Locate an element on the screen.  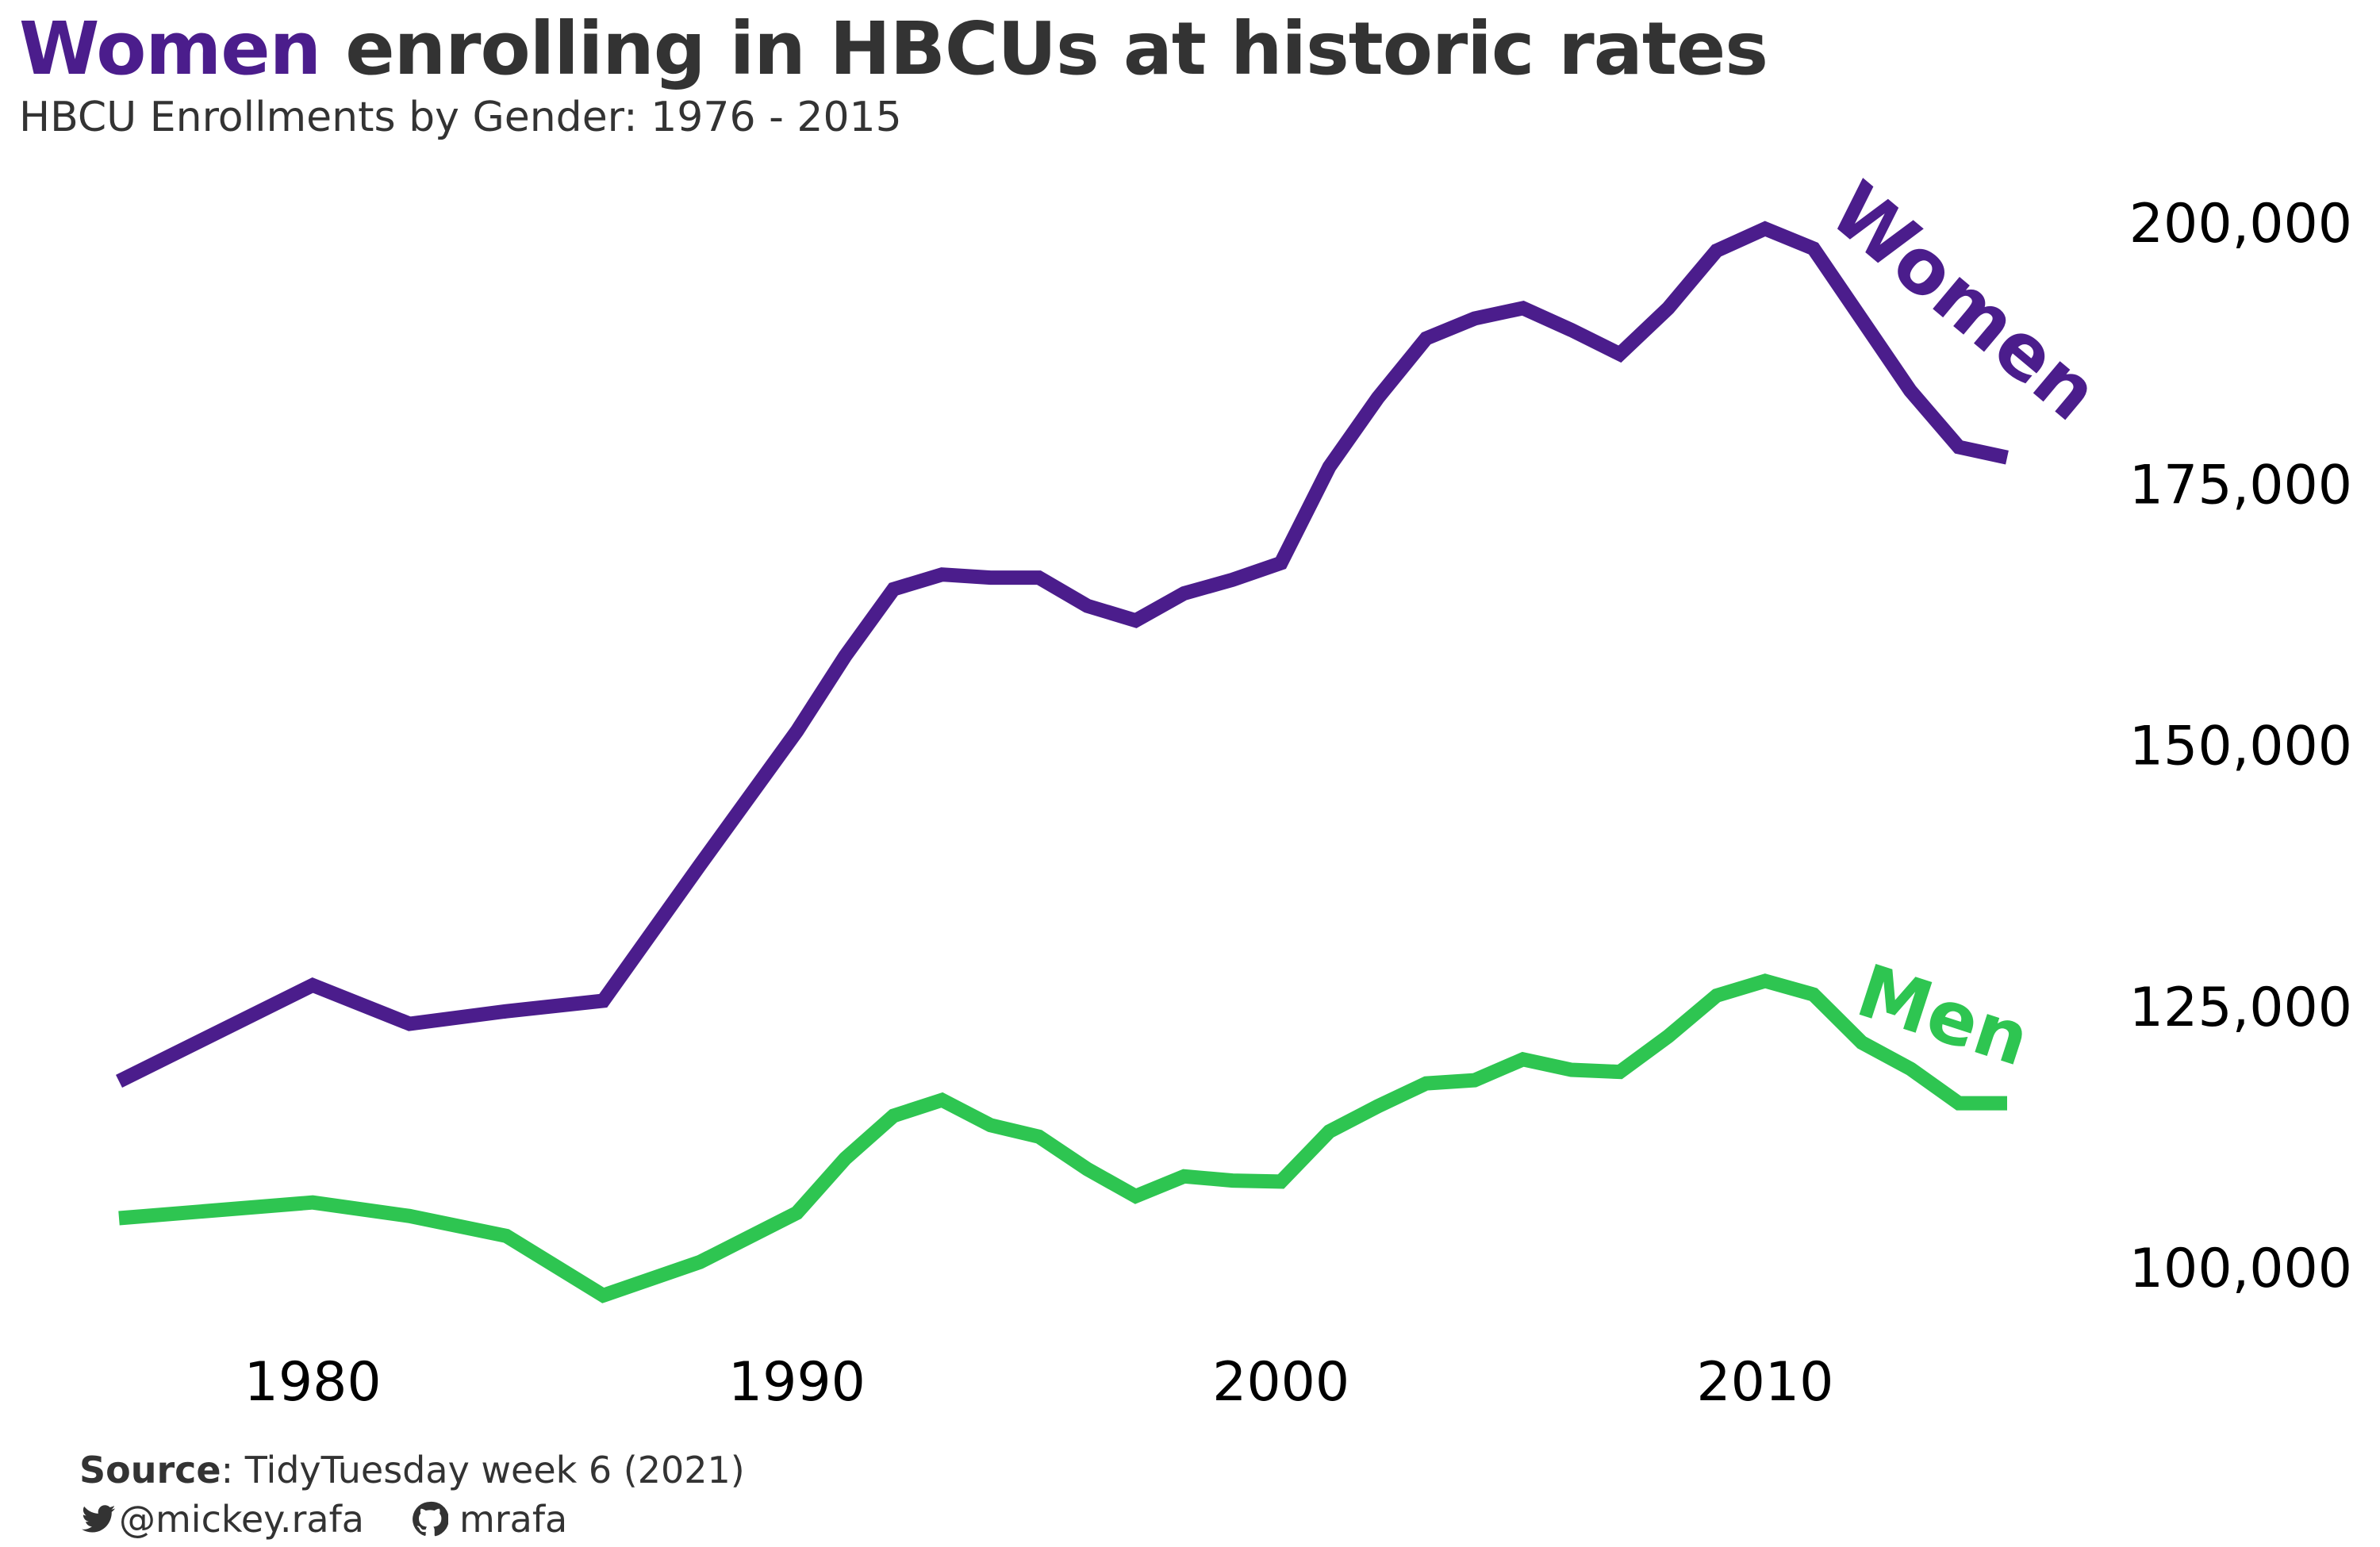
github-icon is located at coordinates (430, 1519).